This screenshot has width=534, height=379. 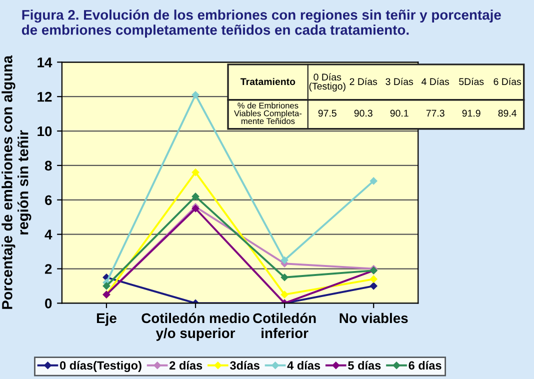 I want to click on y-tick-label: 12, so click(x=45, y=97).